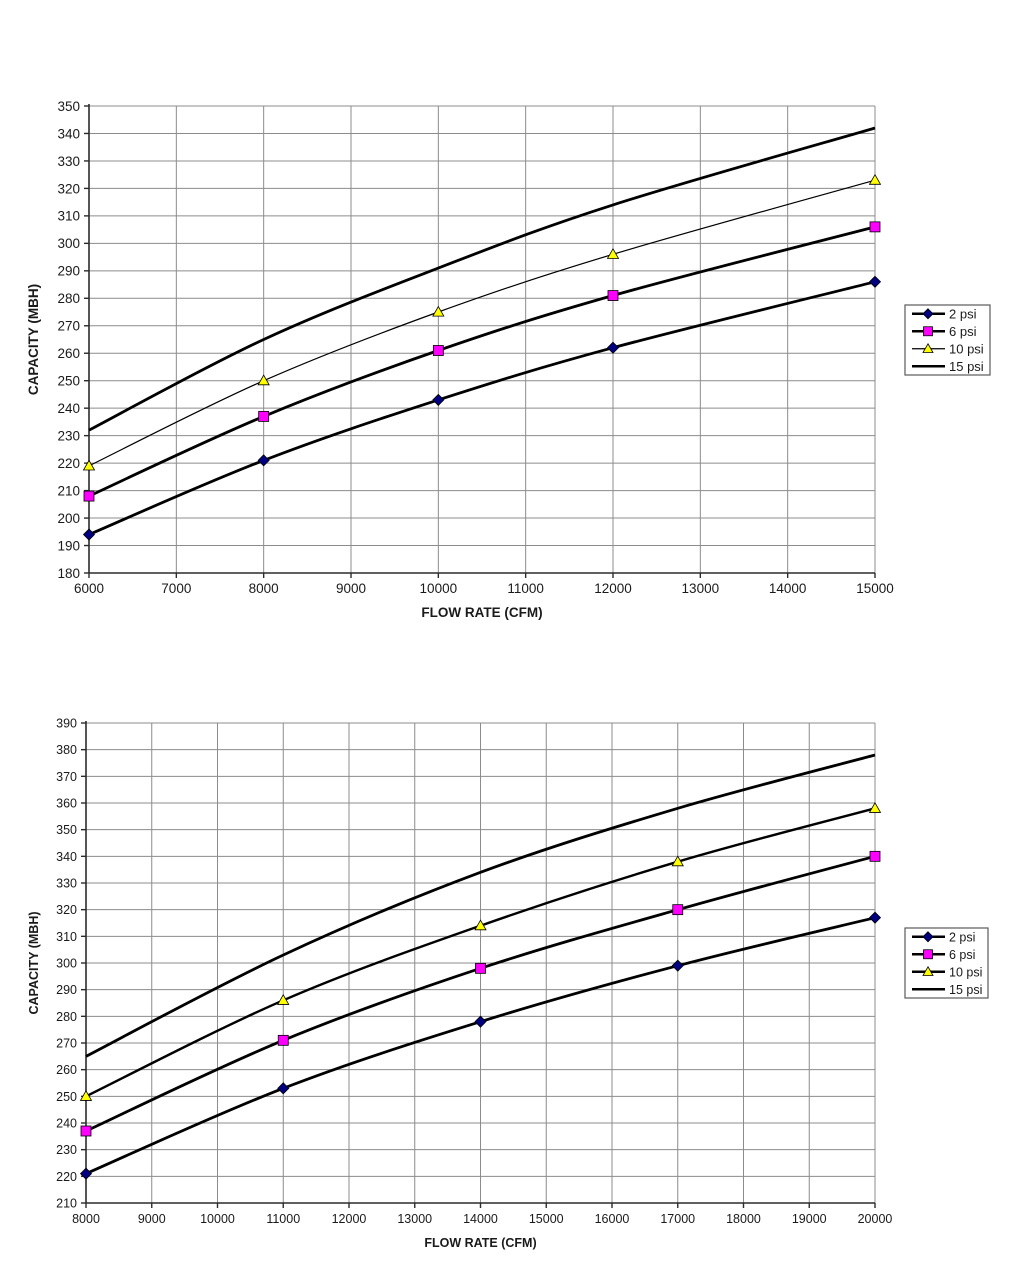 The width and height of the screenshot is (1011, 1265). Describe the element at coordinates (176, 588) in the screenshot. I see `x-tick-label: 7000` at that location.